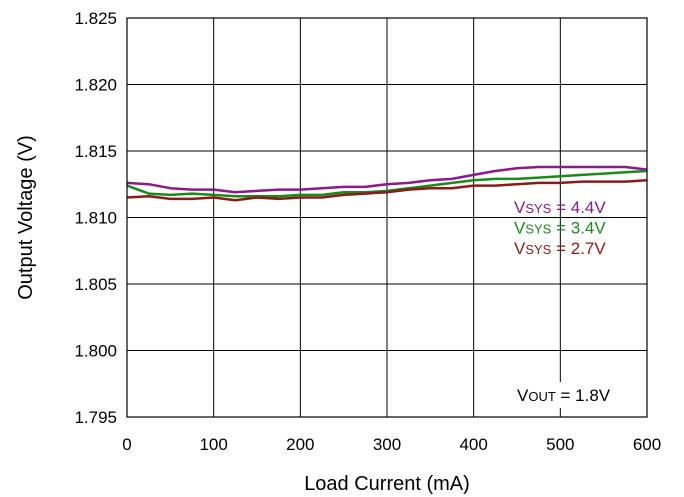  Describe the element at coordinates (95, 351) in the screenshot. I see `y-tick-label: 1.800` at that location.